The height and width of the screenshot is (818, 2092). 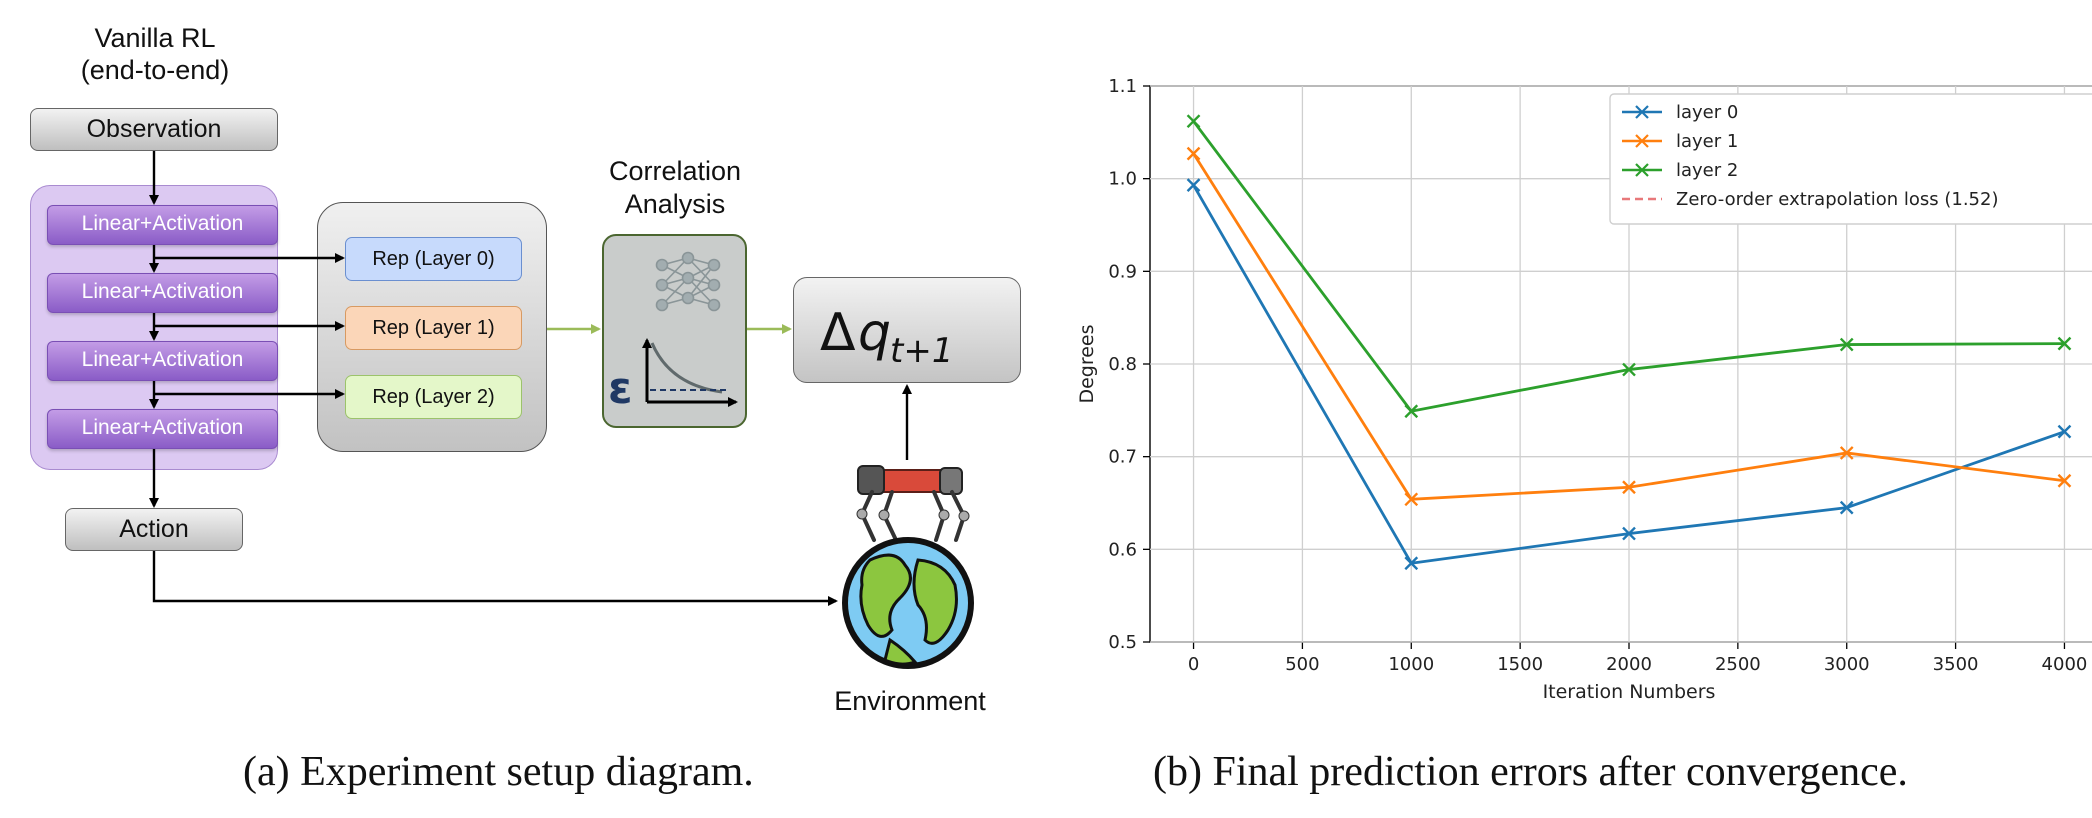 I want to click on decay-plot-icon, so click(x=690, y=372).